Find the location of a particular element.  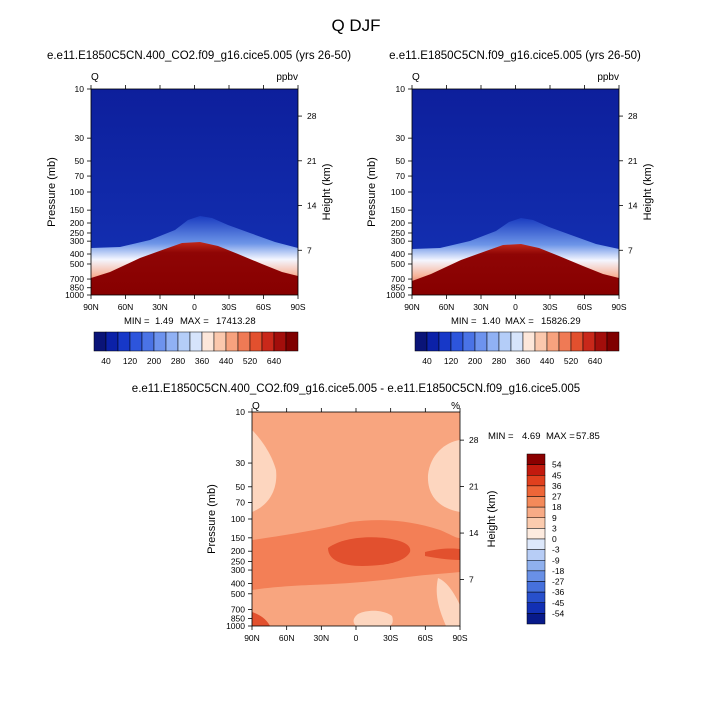

panel-1-colorbar-label: 120 is located at coordinates (130, 361).